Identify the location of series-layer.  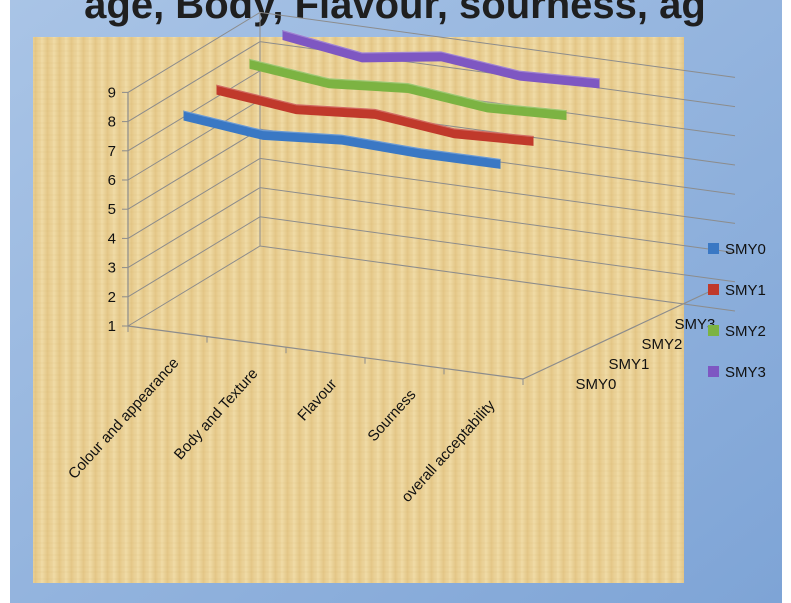
(391, 99).